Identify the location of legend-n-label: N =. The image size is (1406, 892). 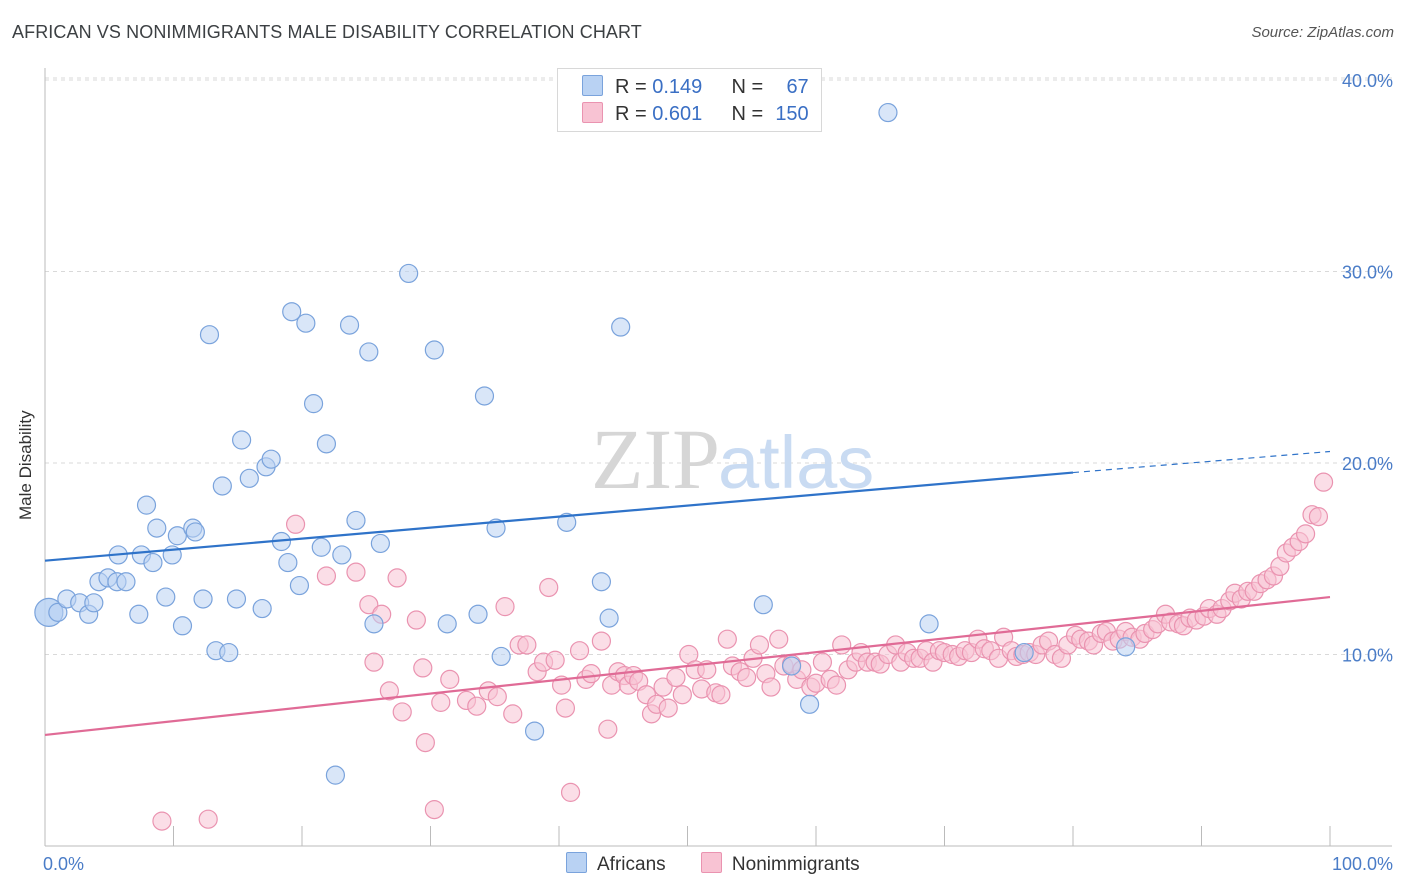
(750, 87).